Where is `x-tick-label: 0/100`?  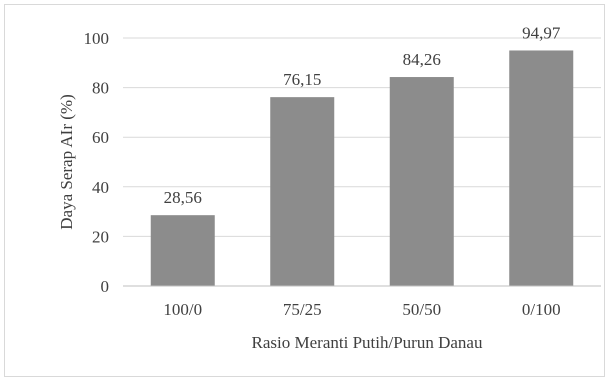
x-tick-label: 0/100 is located at coordinates (541, 309).